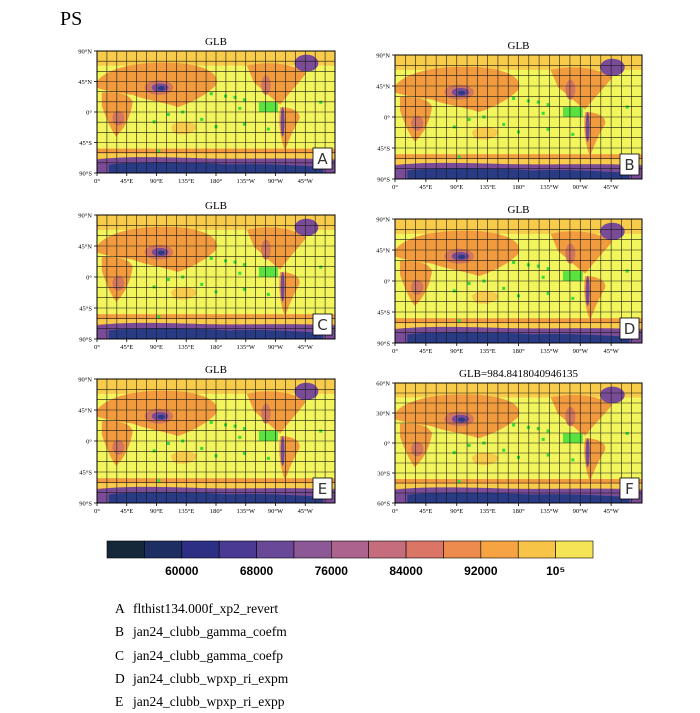  I want to click on panel-title: GLB=984.8418040946135, so click(518, 374).